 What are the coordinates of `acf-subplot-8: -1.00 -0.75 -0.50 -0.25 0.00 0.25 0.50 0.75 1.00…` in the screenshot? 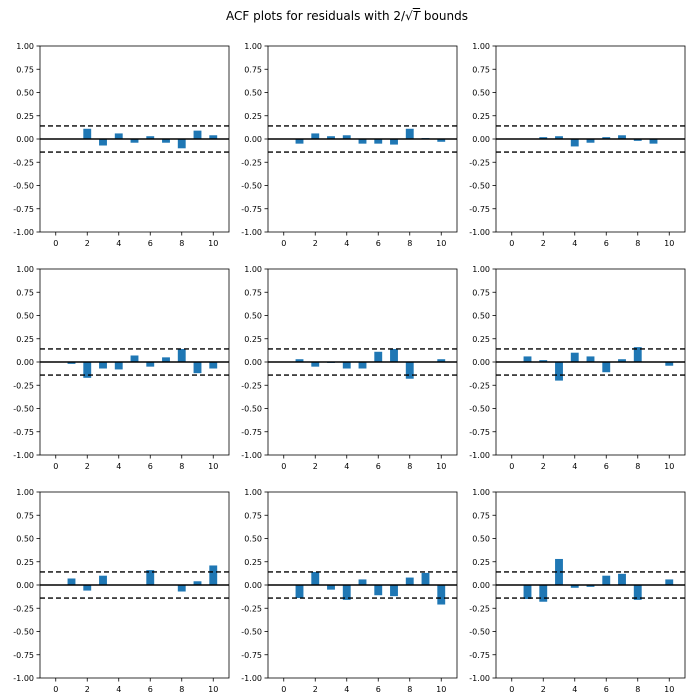 It's located at (349, 591).